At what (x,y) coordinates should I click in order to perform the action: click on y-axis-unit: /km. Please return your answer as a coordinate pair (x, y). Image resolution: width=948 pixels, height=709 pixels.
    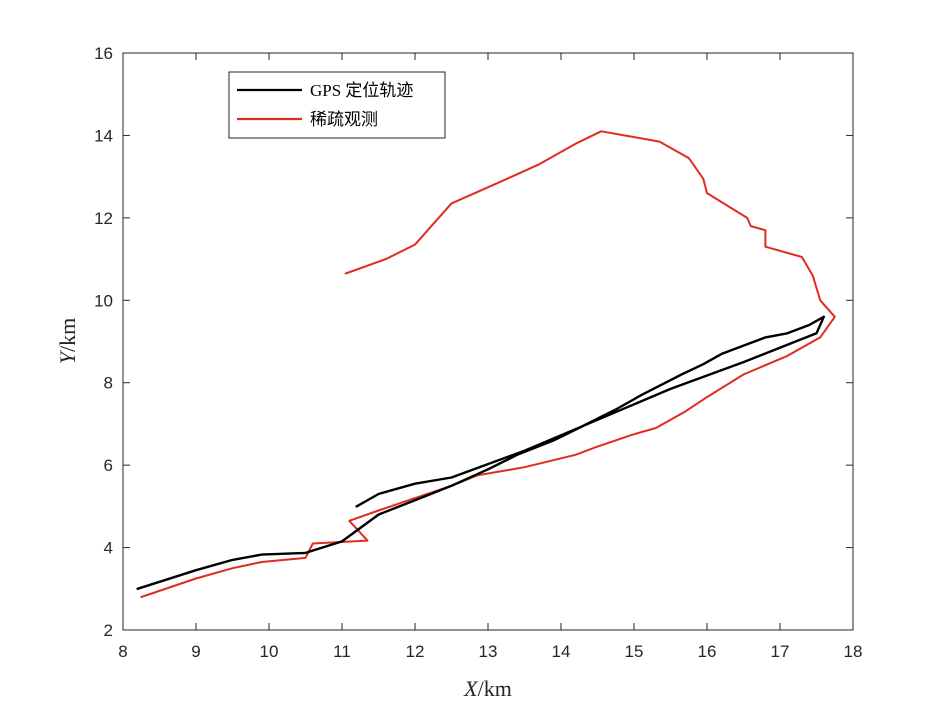
    Looking at the image, I should click on (67, 335).